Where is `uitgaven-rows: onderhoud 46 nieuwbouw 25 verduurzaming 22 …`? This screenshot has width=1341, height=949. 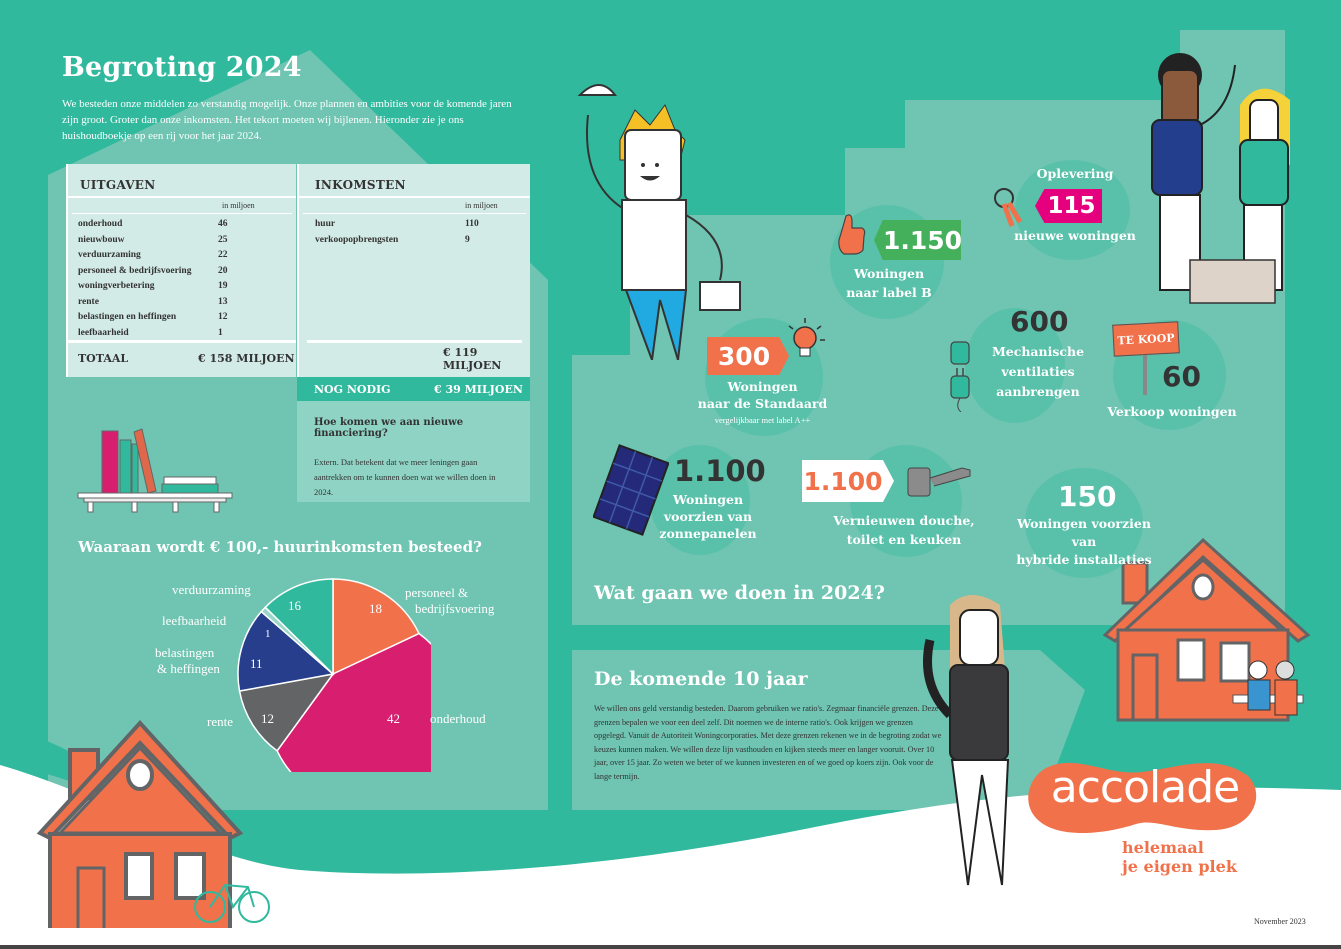 uitgaven-rows: onderhoud 46 nieuwbouw 25 verduurzaming 22 … is located at coordinates (182, 277).